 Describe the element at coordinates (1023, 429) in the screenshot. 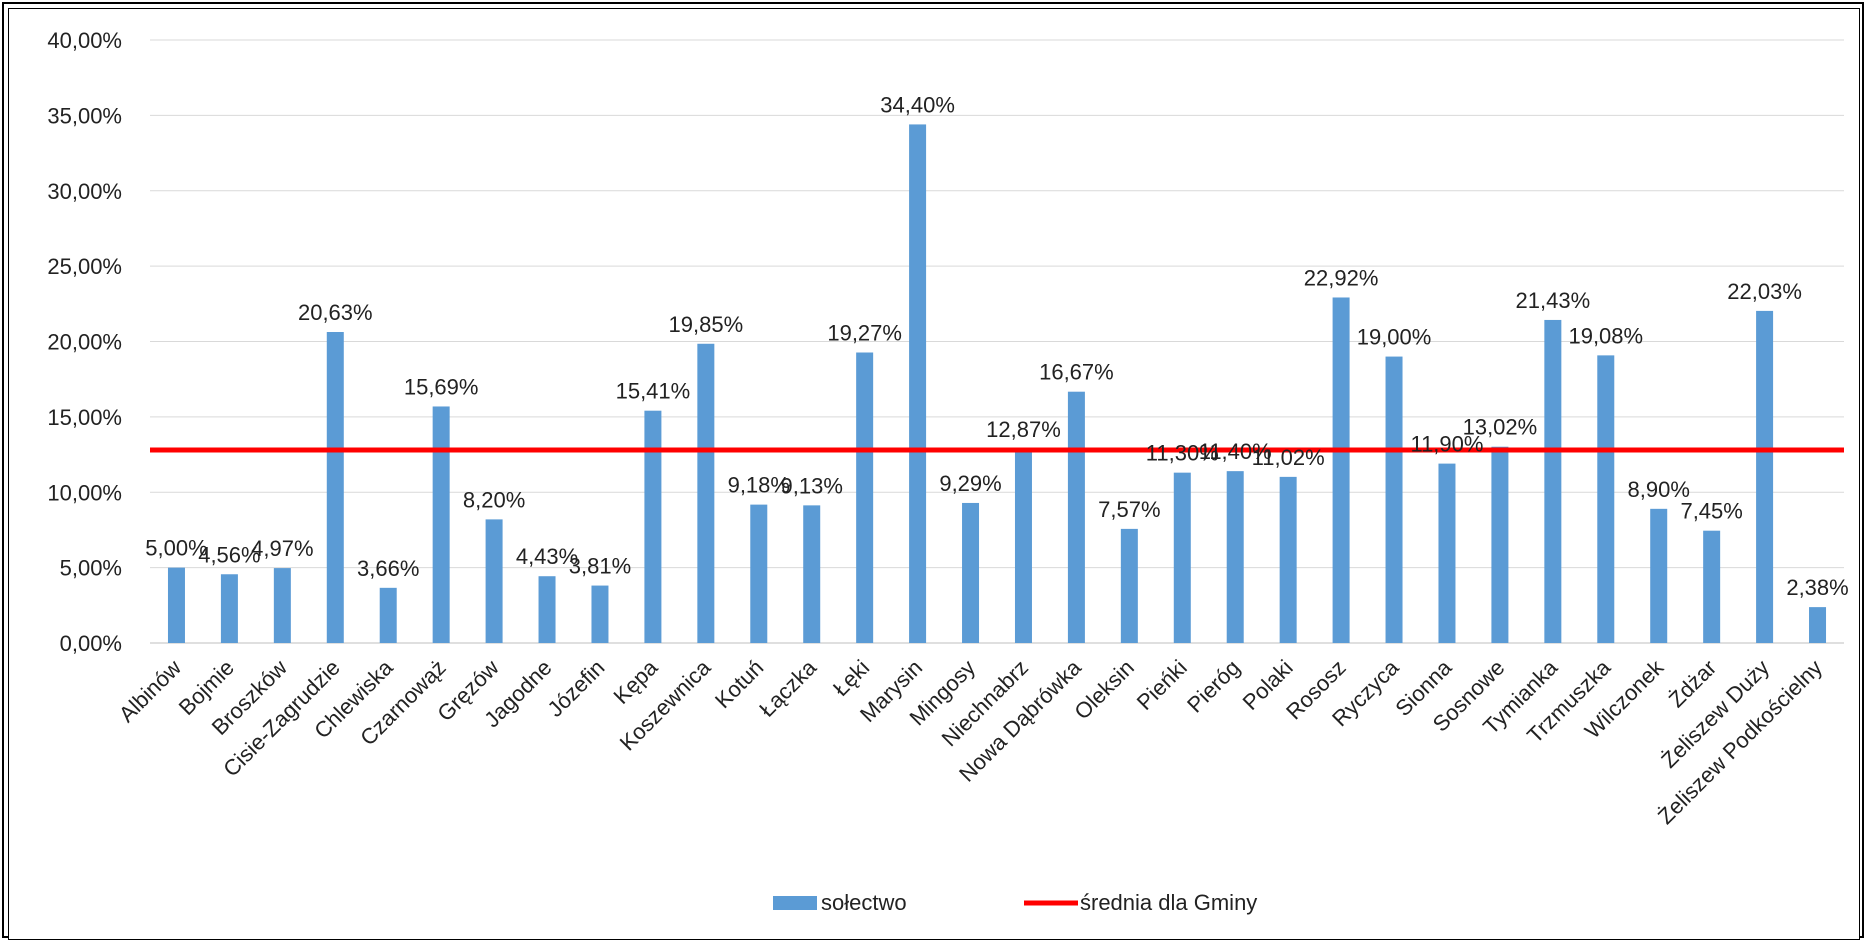

I see `data-label: 12,87%` at that location.